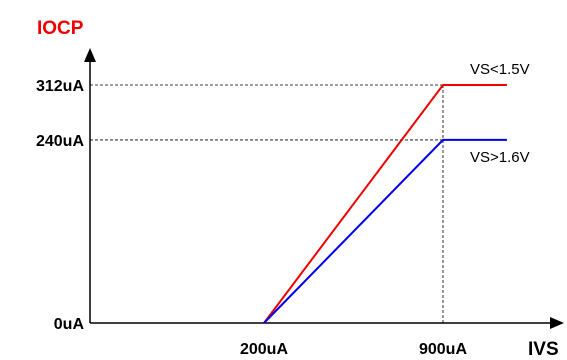 Image resolution: width=567 pixels, height=360 pixels. What do you see at coordinates (500, 157) in the screenshot?
I see `series-label-2: VS>1.6V` at bounding box center [500, 157].